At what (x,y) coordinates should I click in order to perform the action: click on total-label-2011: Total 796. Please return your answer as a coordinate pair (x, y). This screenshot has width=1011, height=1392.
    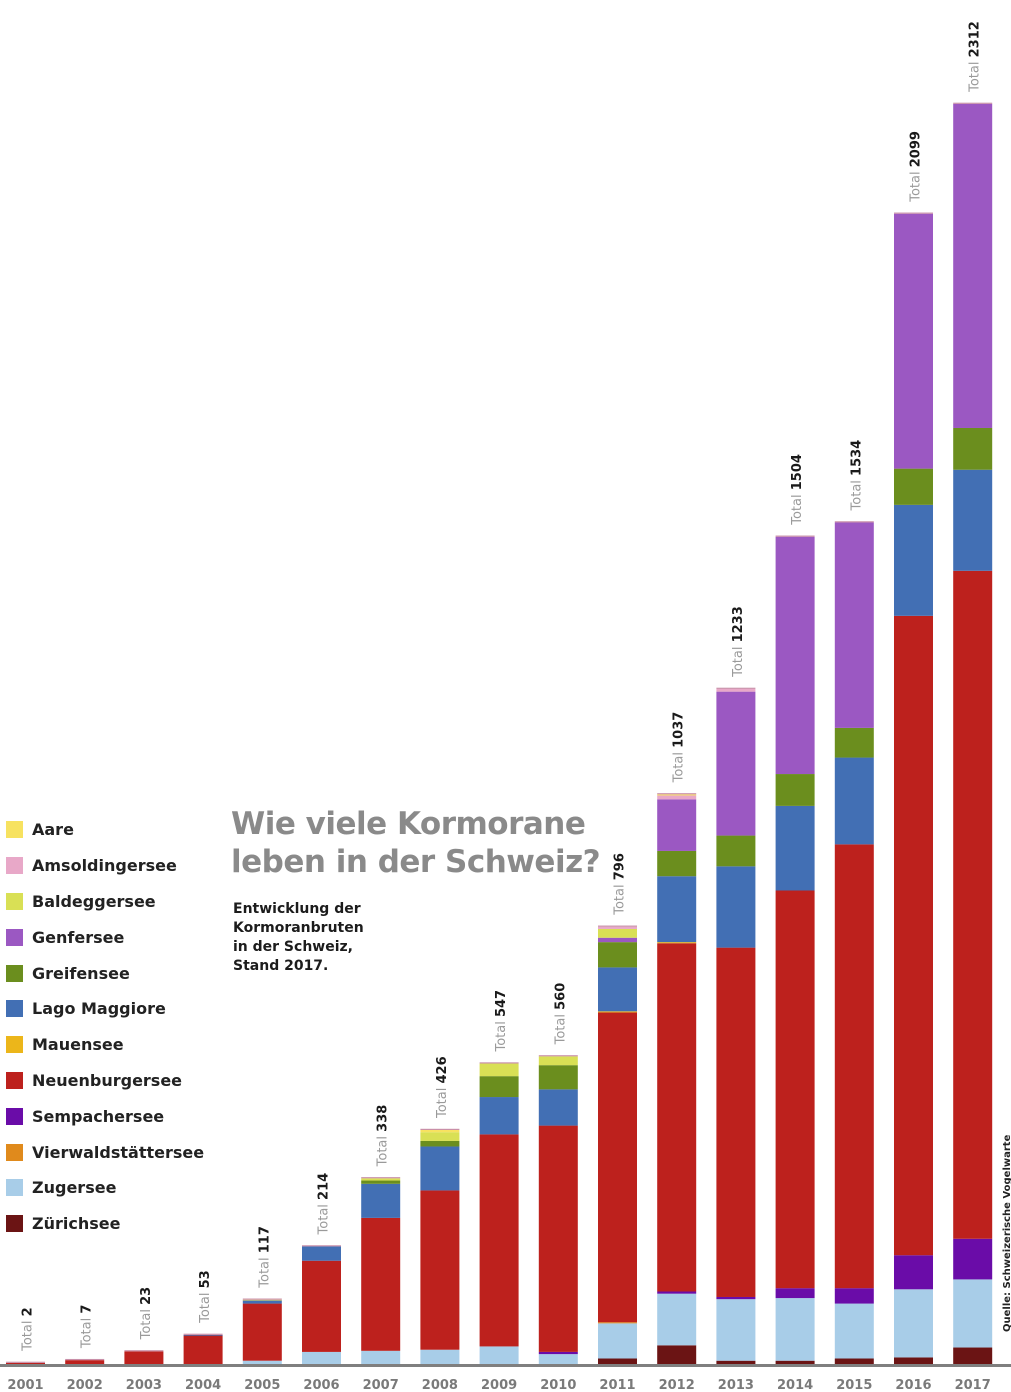
    Looking at the image, I should click on (620, 884).